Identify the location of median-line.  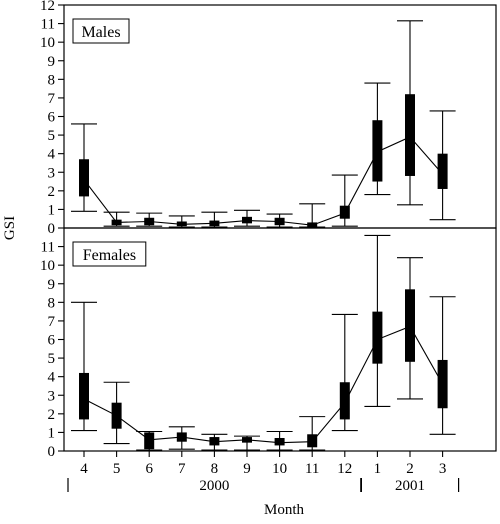
(263, 181).